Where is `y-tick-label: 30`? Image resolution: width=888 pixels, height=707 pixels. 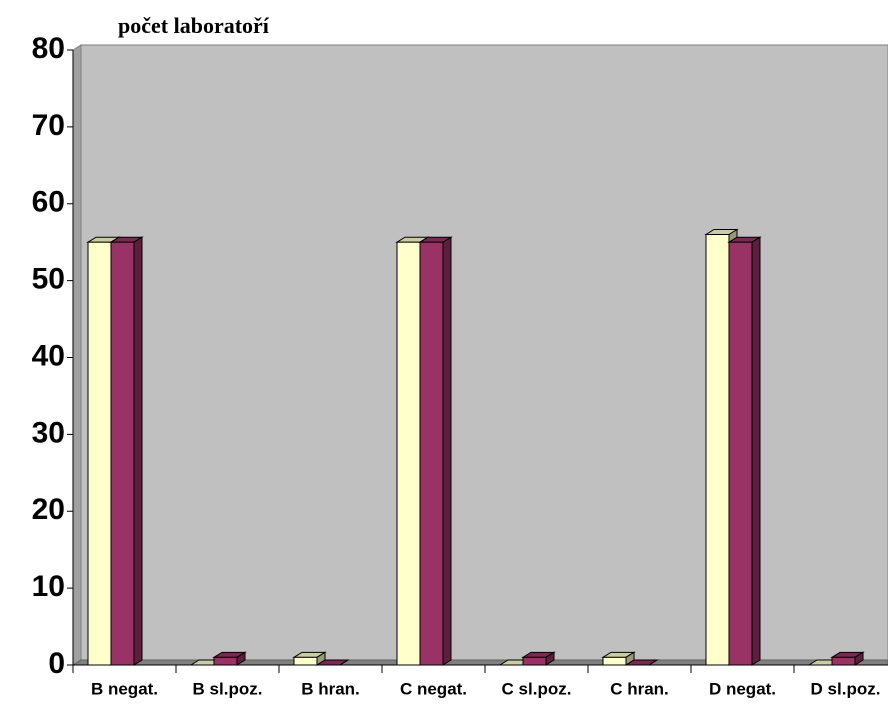
y-tick-label: 30 is located at coordinates (48, 432).